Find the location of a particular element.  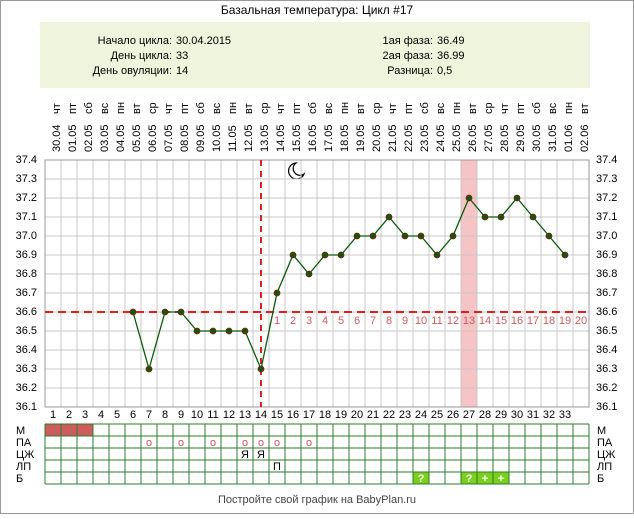

y-tick-label-right: 36.8 is located at coordinates (606, 274).